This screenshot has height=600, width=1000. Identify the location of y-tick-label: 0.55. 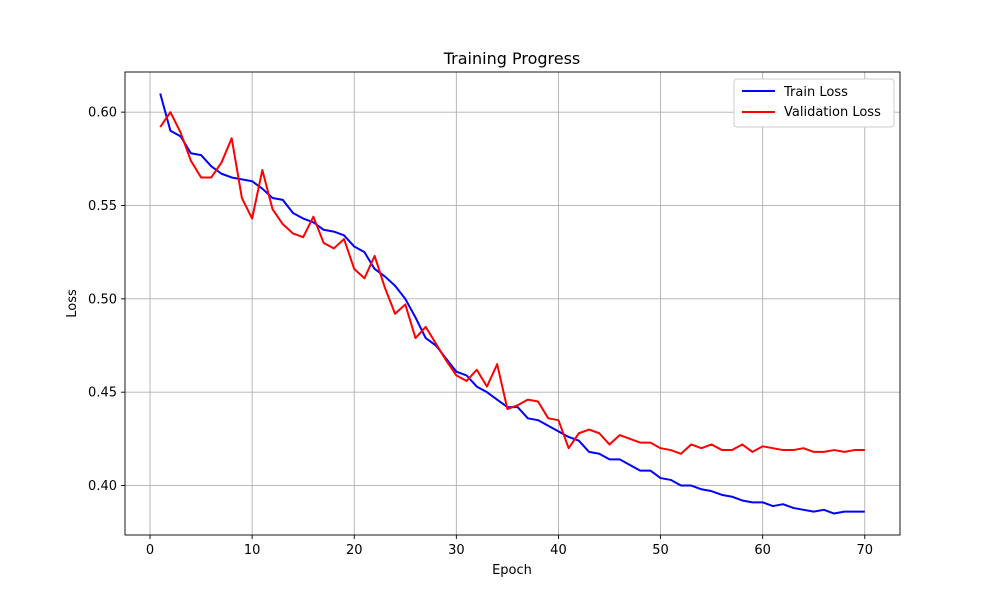
(102, 206).